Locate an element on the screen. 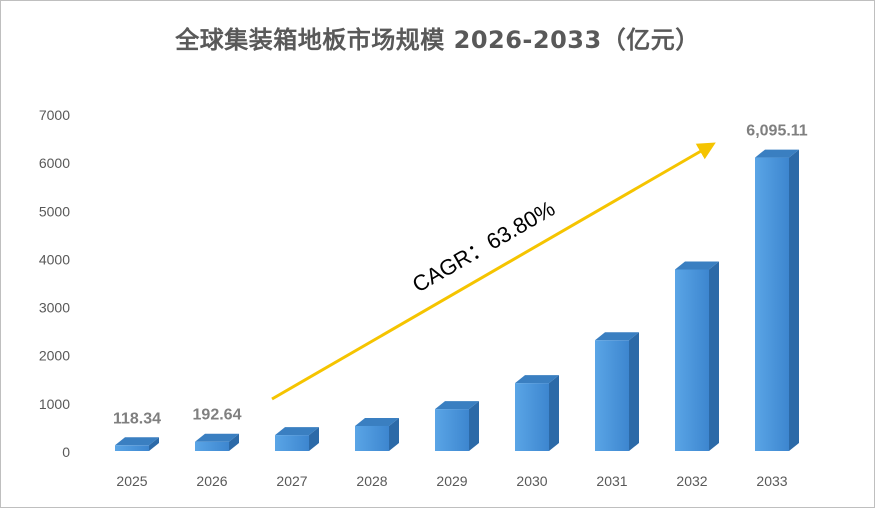 This screenshot has height=508, width=875. y-tick-label: 4000 is located at coordinates (54, 259).